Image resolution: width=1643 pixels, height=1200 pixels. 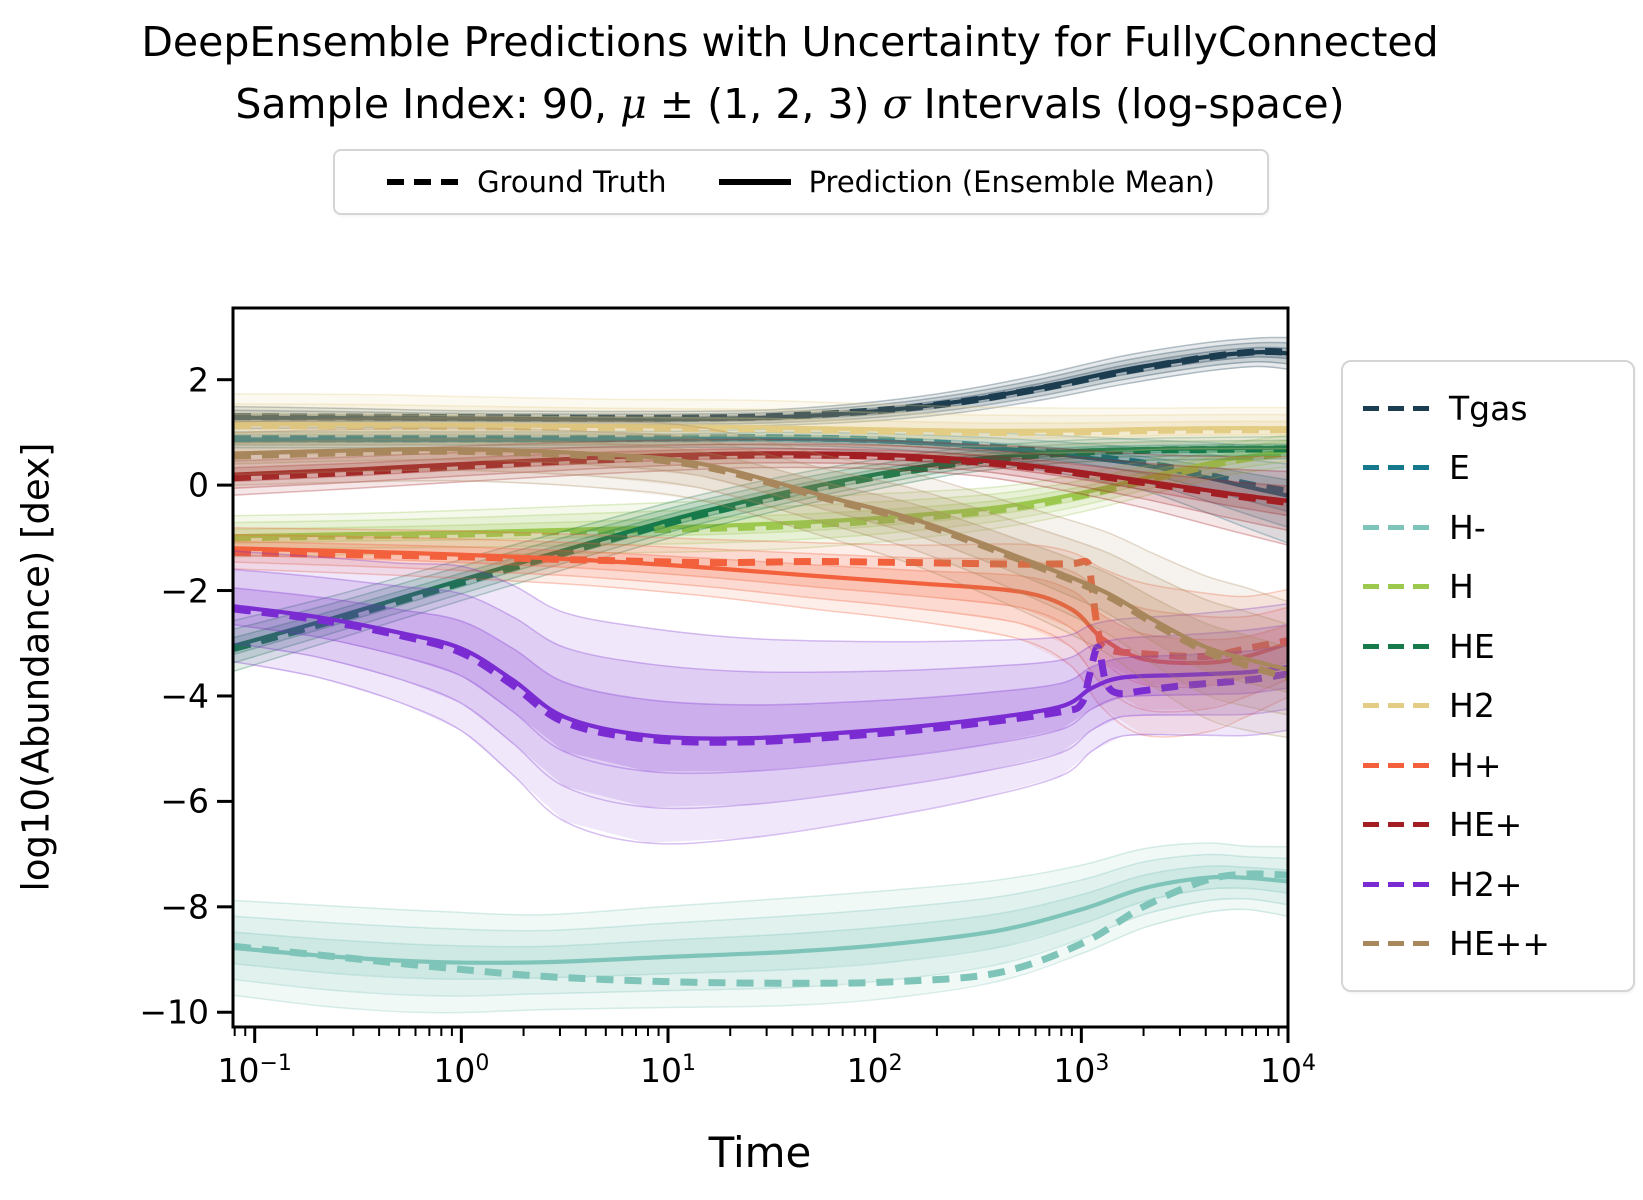 What do you see at coordinates (184, 696) in the screenshot?
I see `y-tick-label: −4` at bounding box center [184, 696].